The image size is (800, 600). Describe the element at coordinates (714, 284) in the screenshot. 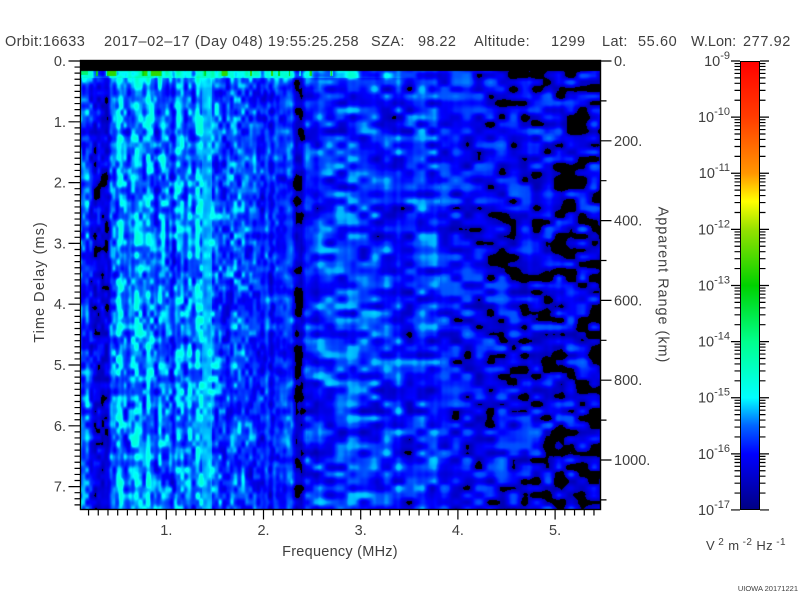

I see `svg-text: 10-13` at that location.